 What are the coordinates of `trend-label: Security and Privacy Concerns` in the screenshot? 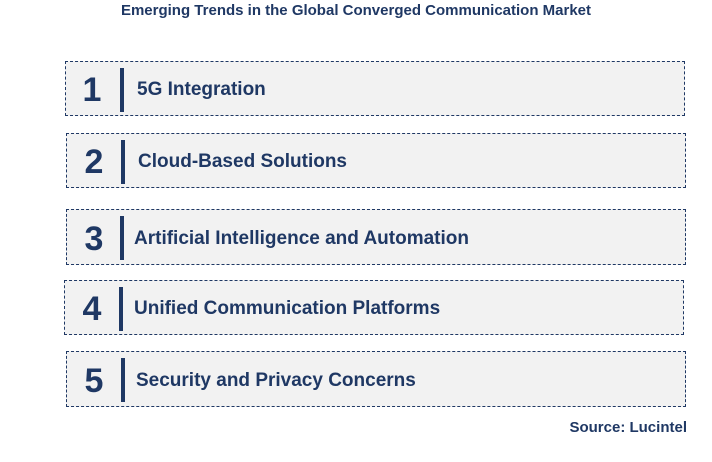 It's located at (276, 380).